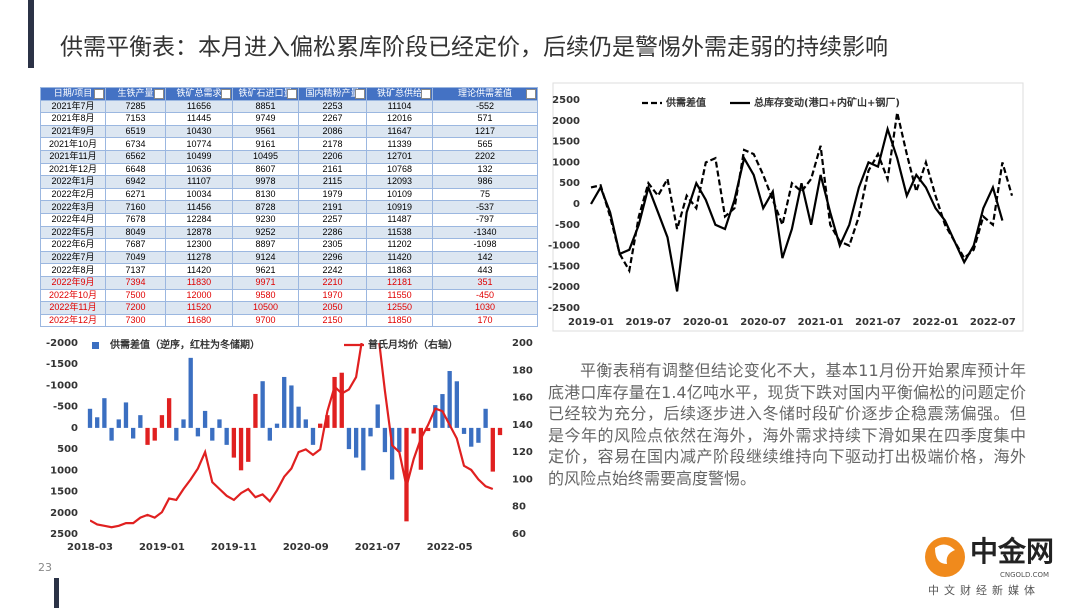 The height and width of the screenshot is (608, 1080). Describe the element at coordinates (265, 245) in the screenshot. I see `table-cell: 8897` at that location.